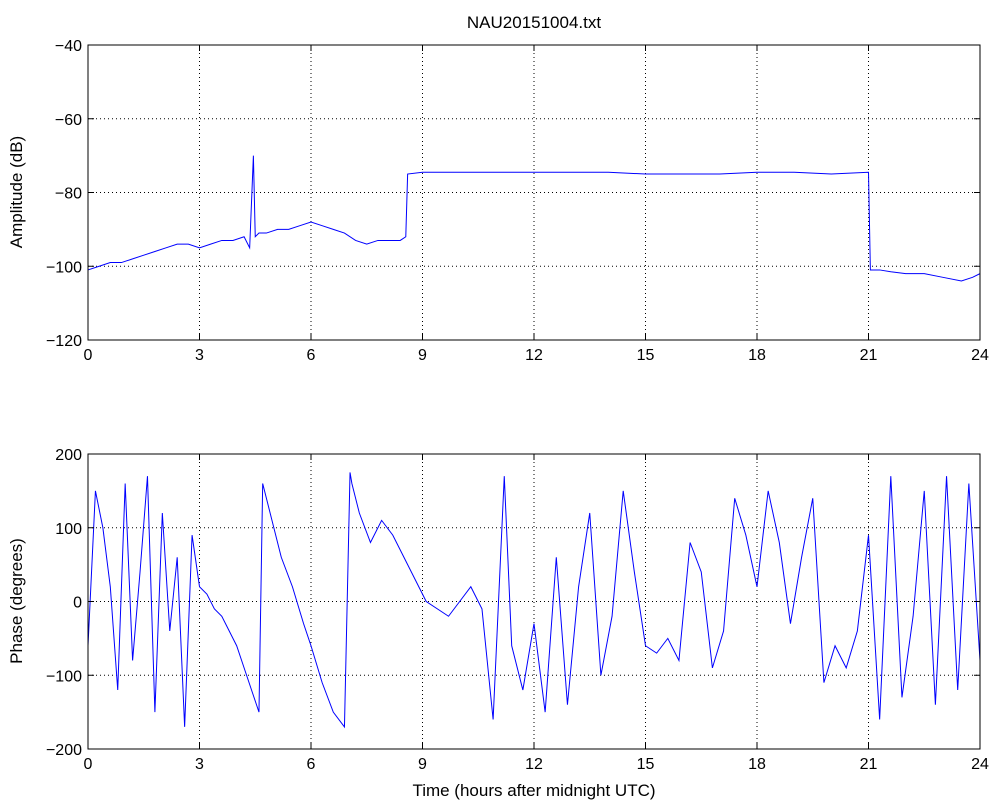 The height and width of the screenshot is (806, 998). Describe the element at coordinates (869, 764) in the screenshot. I see `phase-x-tick-label: 21` at that location.